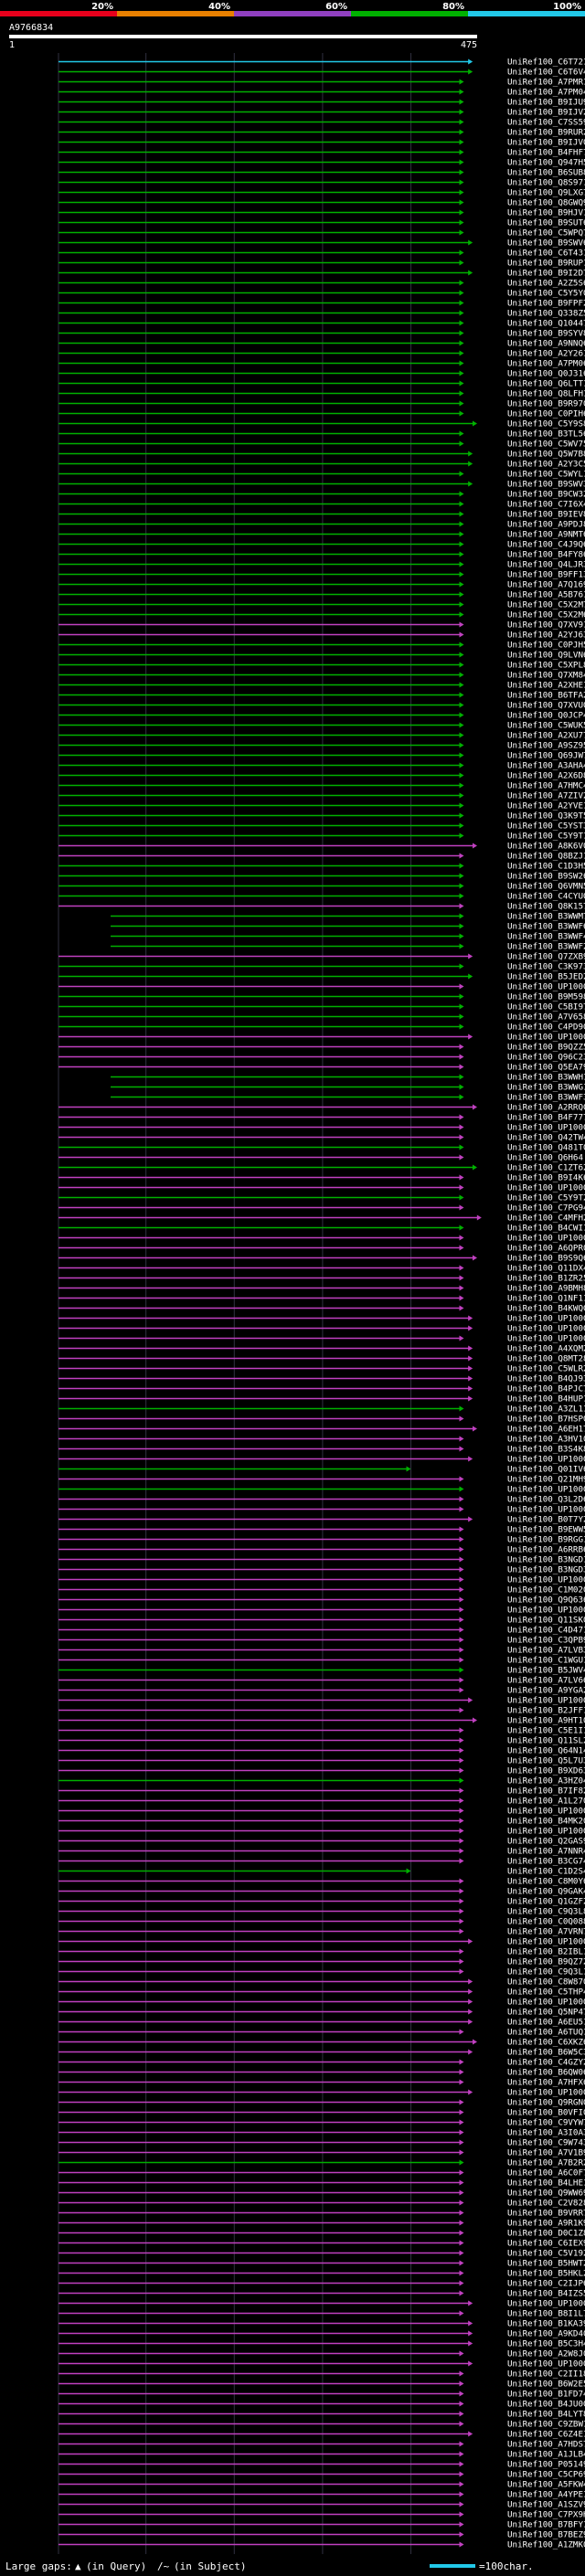 The image size is (585, 2576). Describe the element at coordinates (546, 1842) in the screenshot. I see `hit-label: UniRef100_Q2GAS9` at that location.